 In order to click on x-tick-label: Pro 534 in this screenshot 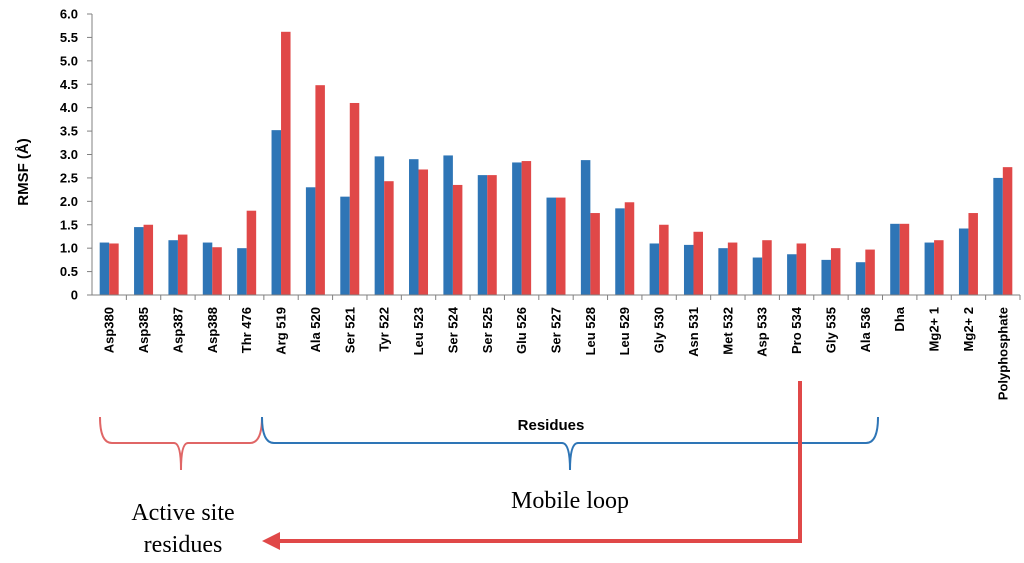, I will do `click(796, 330)`.